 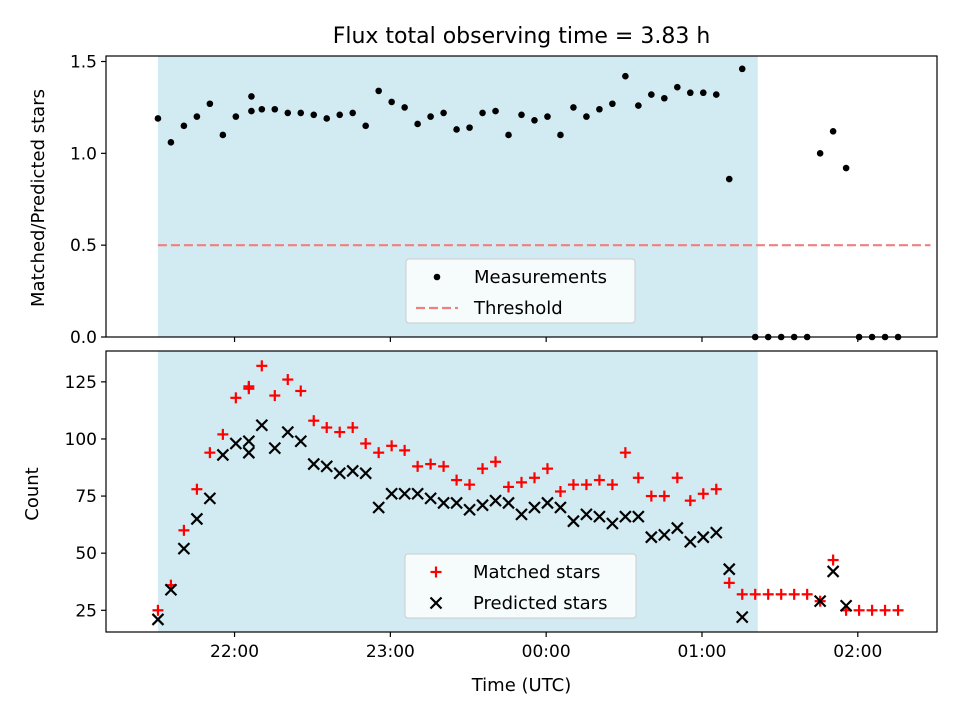 I want to click on ratio-ytick-label-2: 1.0, so click(x=83, y=154).